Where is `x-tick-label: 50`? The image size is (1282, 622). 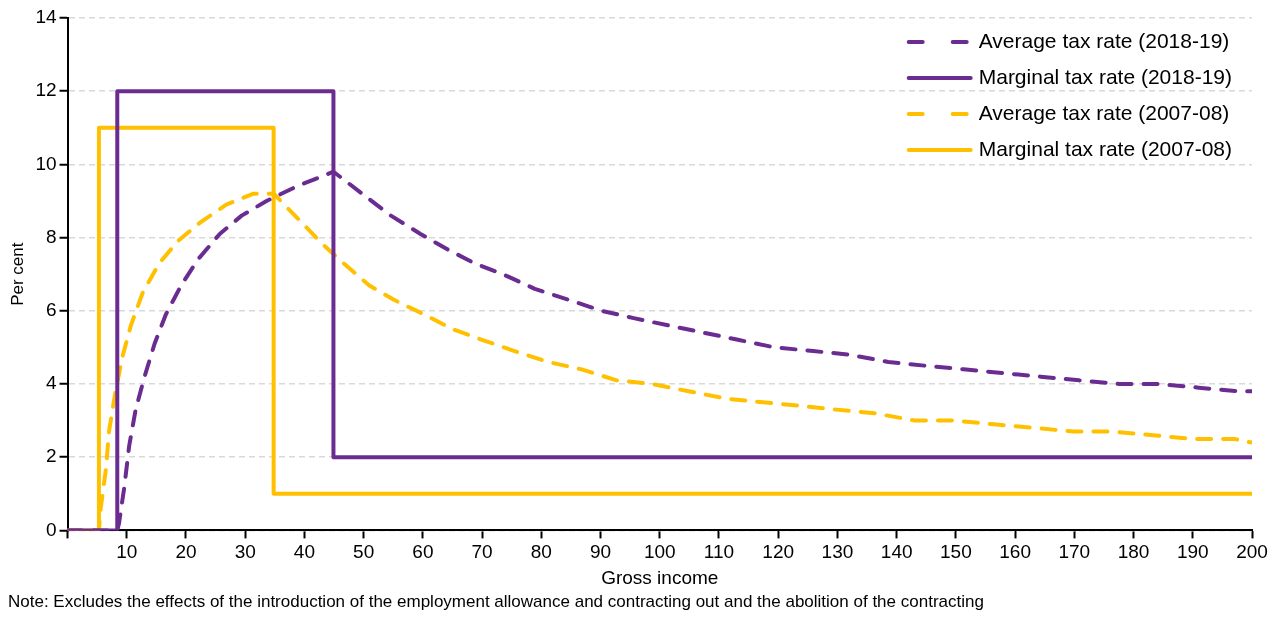
x-tick-label: 50 is located at coordinates (364, 552).